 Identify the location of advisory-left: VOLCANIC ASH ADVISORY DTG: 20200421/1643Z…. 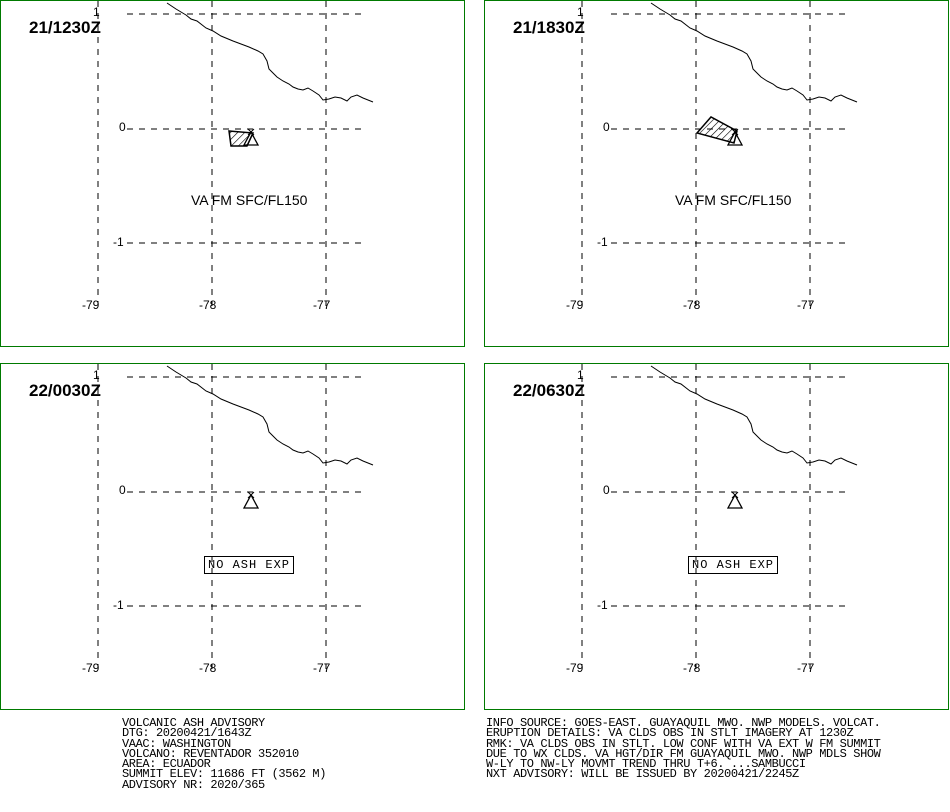
(224, 754).